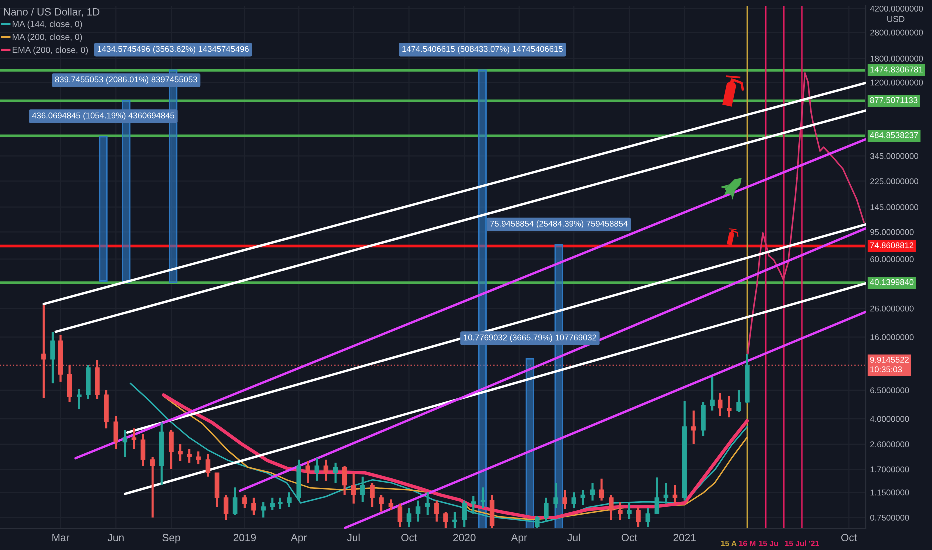  I want to click on ref-line-label: 9.9145522 10:35:03, so click(889, 365).